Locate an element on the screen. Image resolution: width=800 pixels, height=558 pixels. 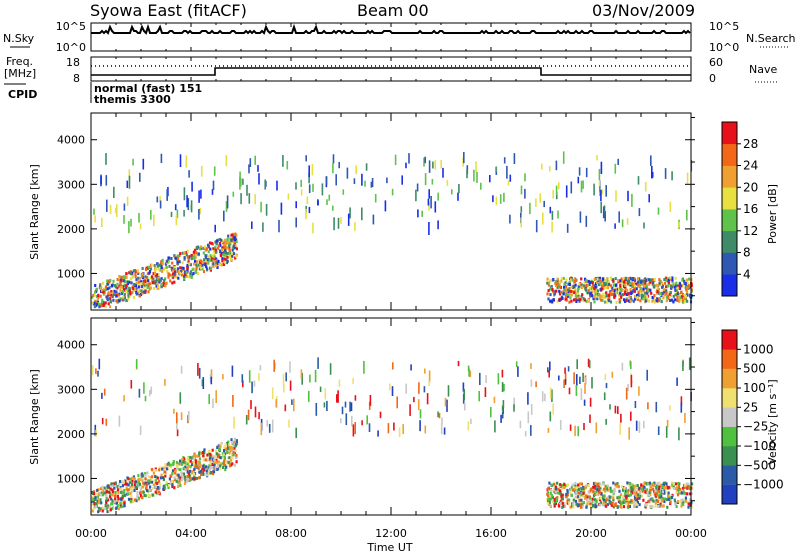
colorbar-segment is located at coordinates (729, 198).